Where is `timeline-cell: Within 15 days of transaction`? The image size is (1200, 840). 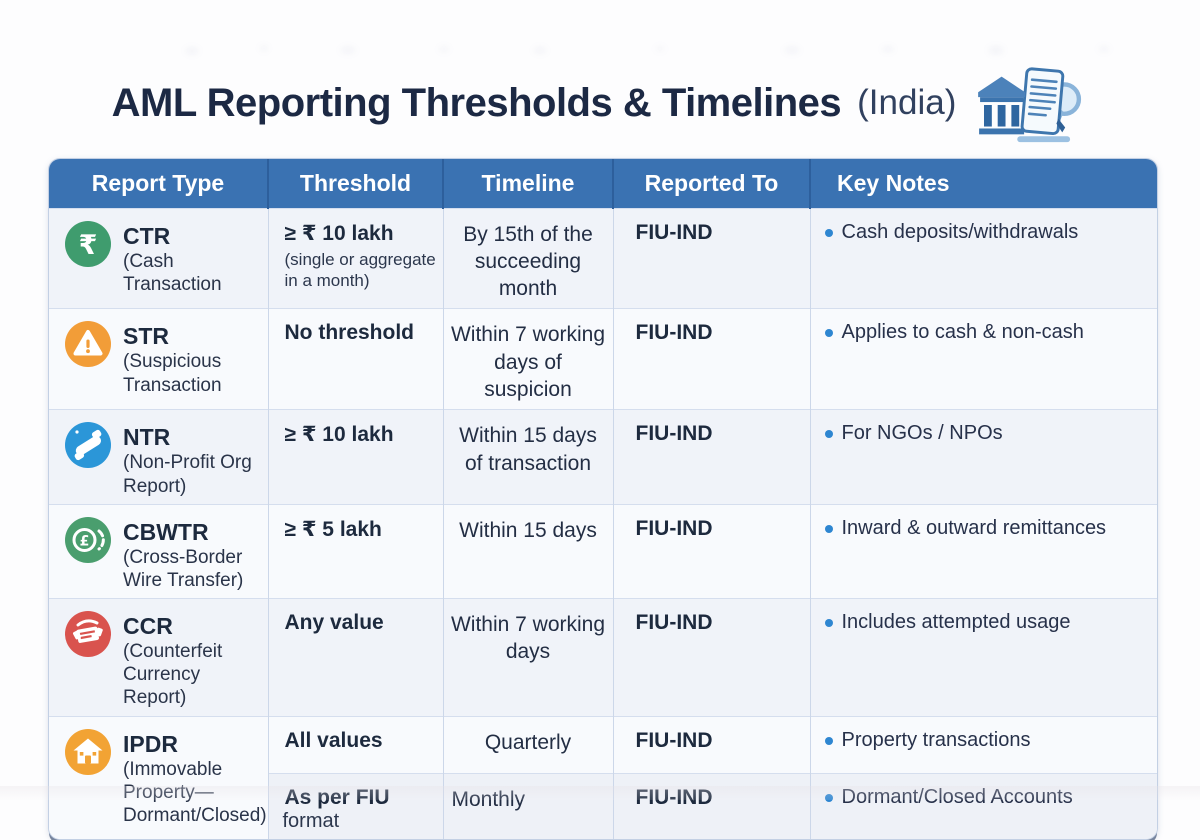 timeline-cell: Within 15 days of transaction is located at coordinates (528, 457).